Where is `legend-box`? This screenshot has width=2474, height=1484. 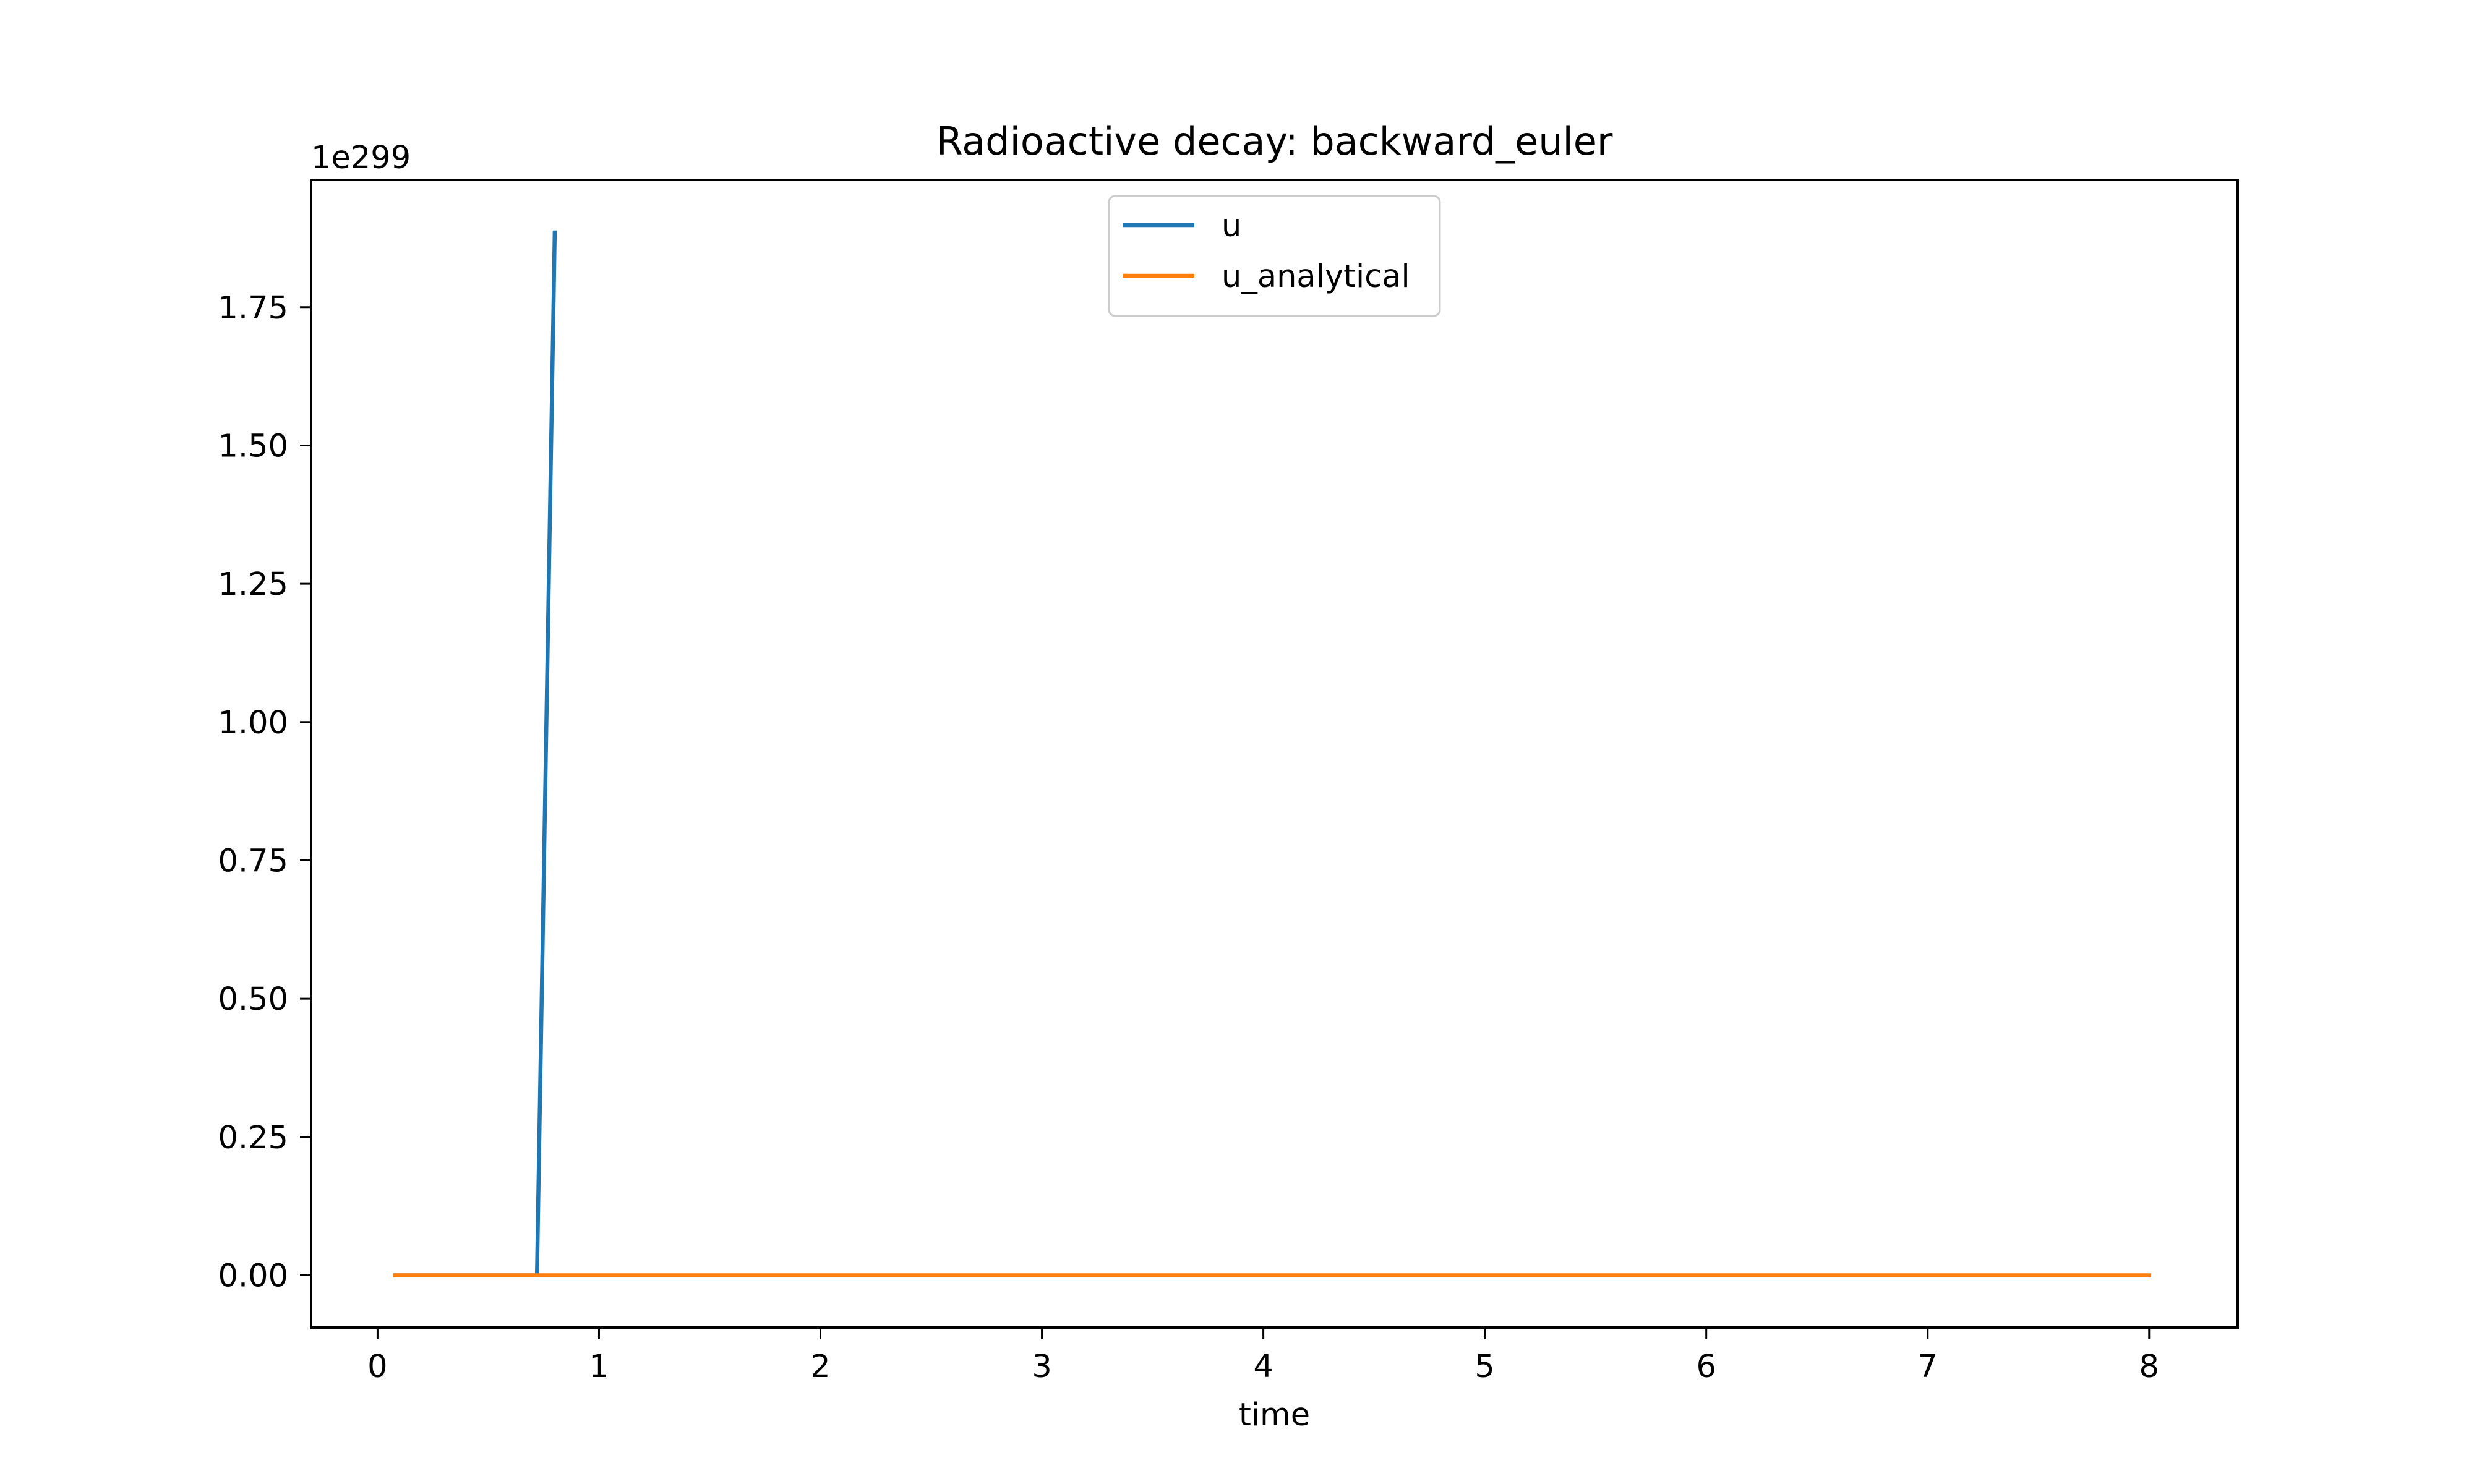 legend-box is located at coordinates (1274, 256).